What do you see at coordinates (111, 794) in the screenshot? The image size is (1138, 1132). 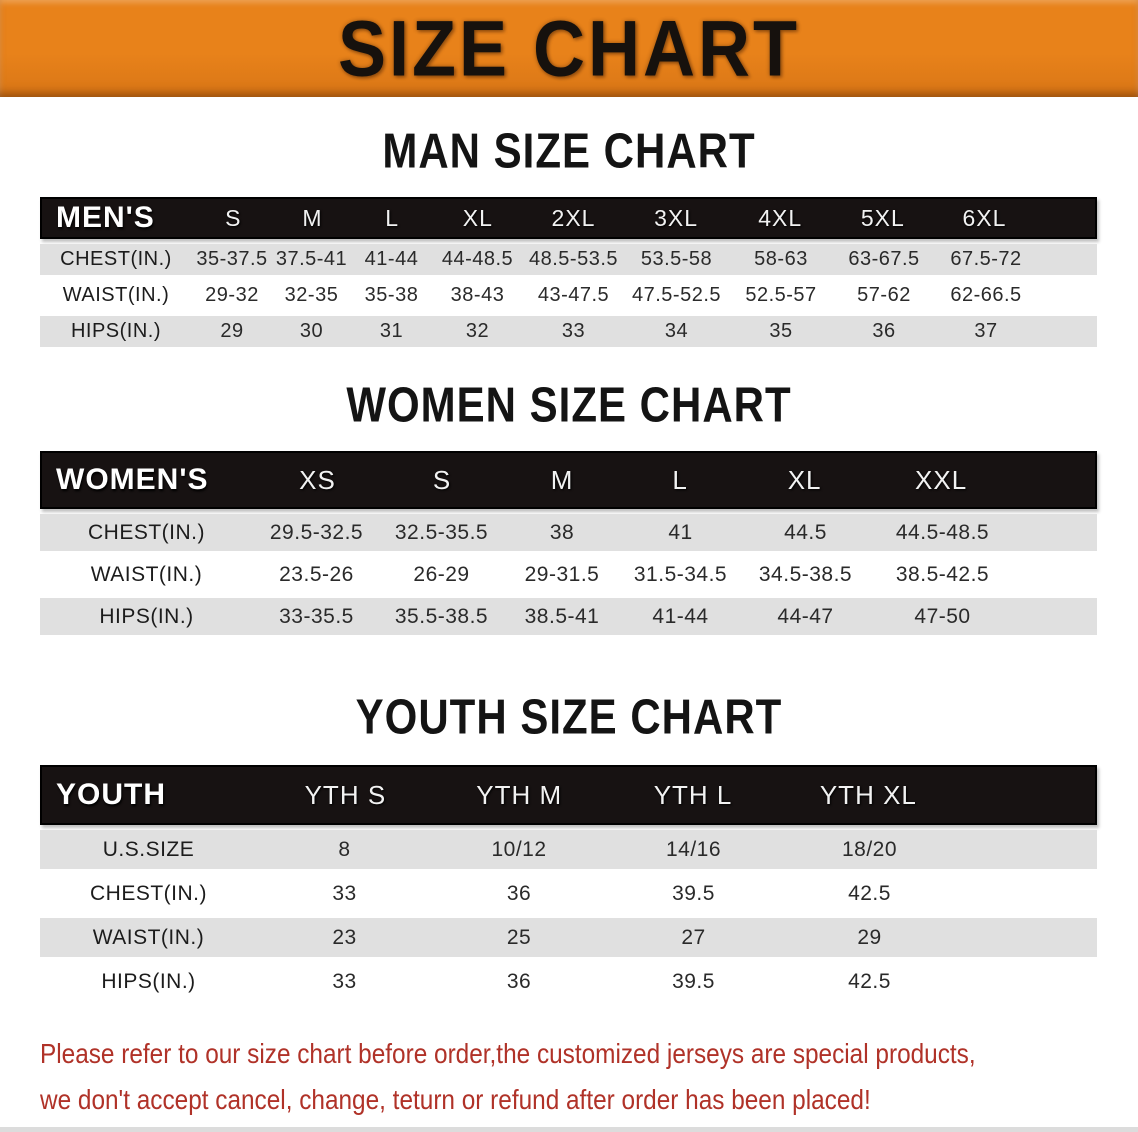 I see `youth-group-label: YOUTH` at bounding box center [111, 794].